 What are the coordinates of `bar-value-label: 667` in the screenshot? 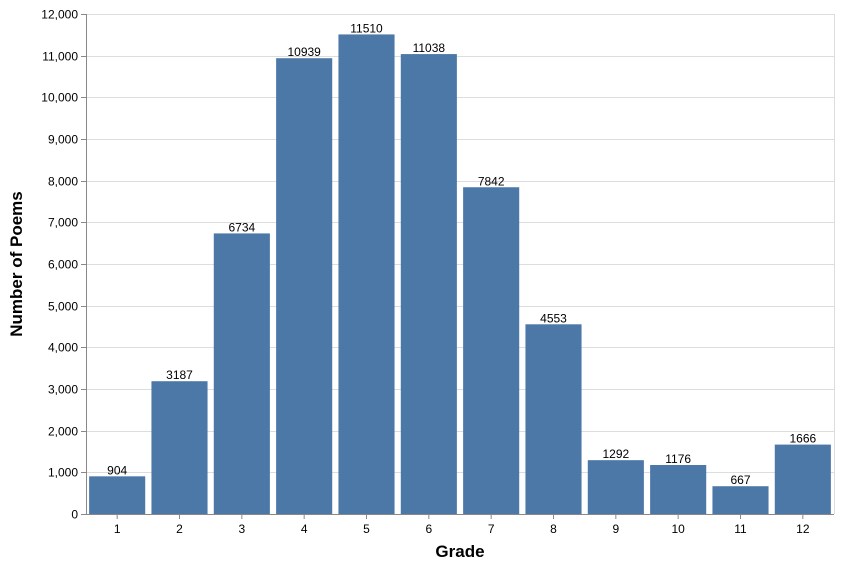 It's located at (740, 480).